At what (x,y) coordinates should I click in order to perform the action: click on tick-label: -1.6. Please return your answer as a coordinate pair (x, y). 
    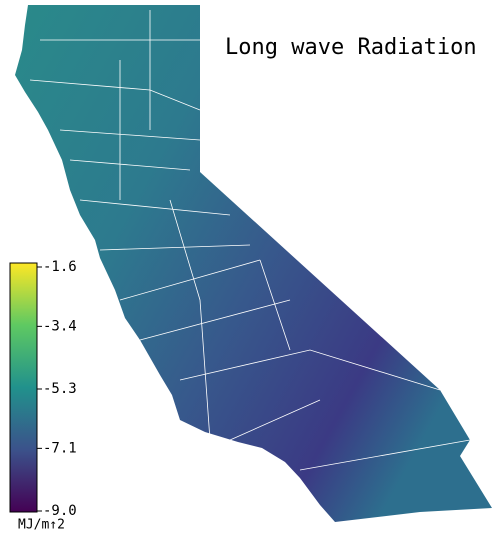
    Looking at the image, I should click on (60, 267).